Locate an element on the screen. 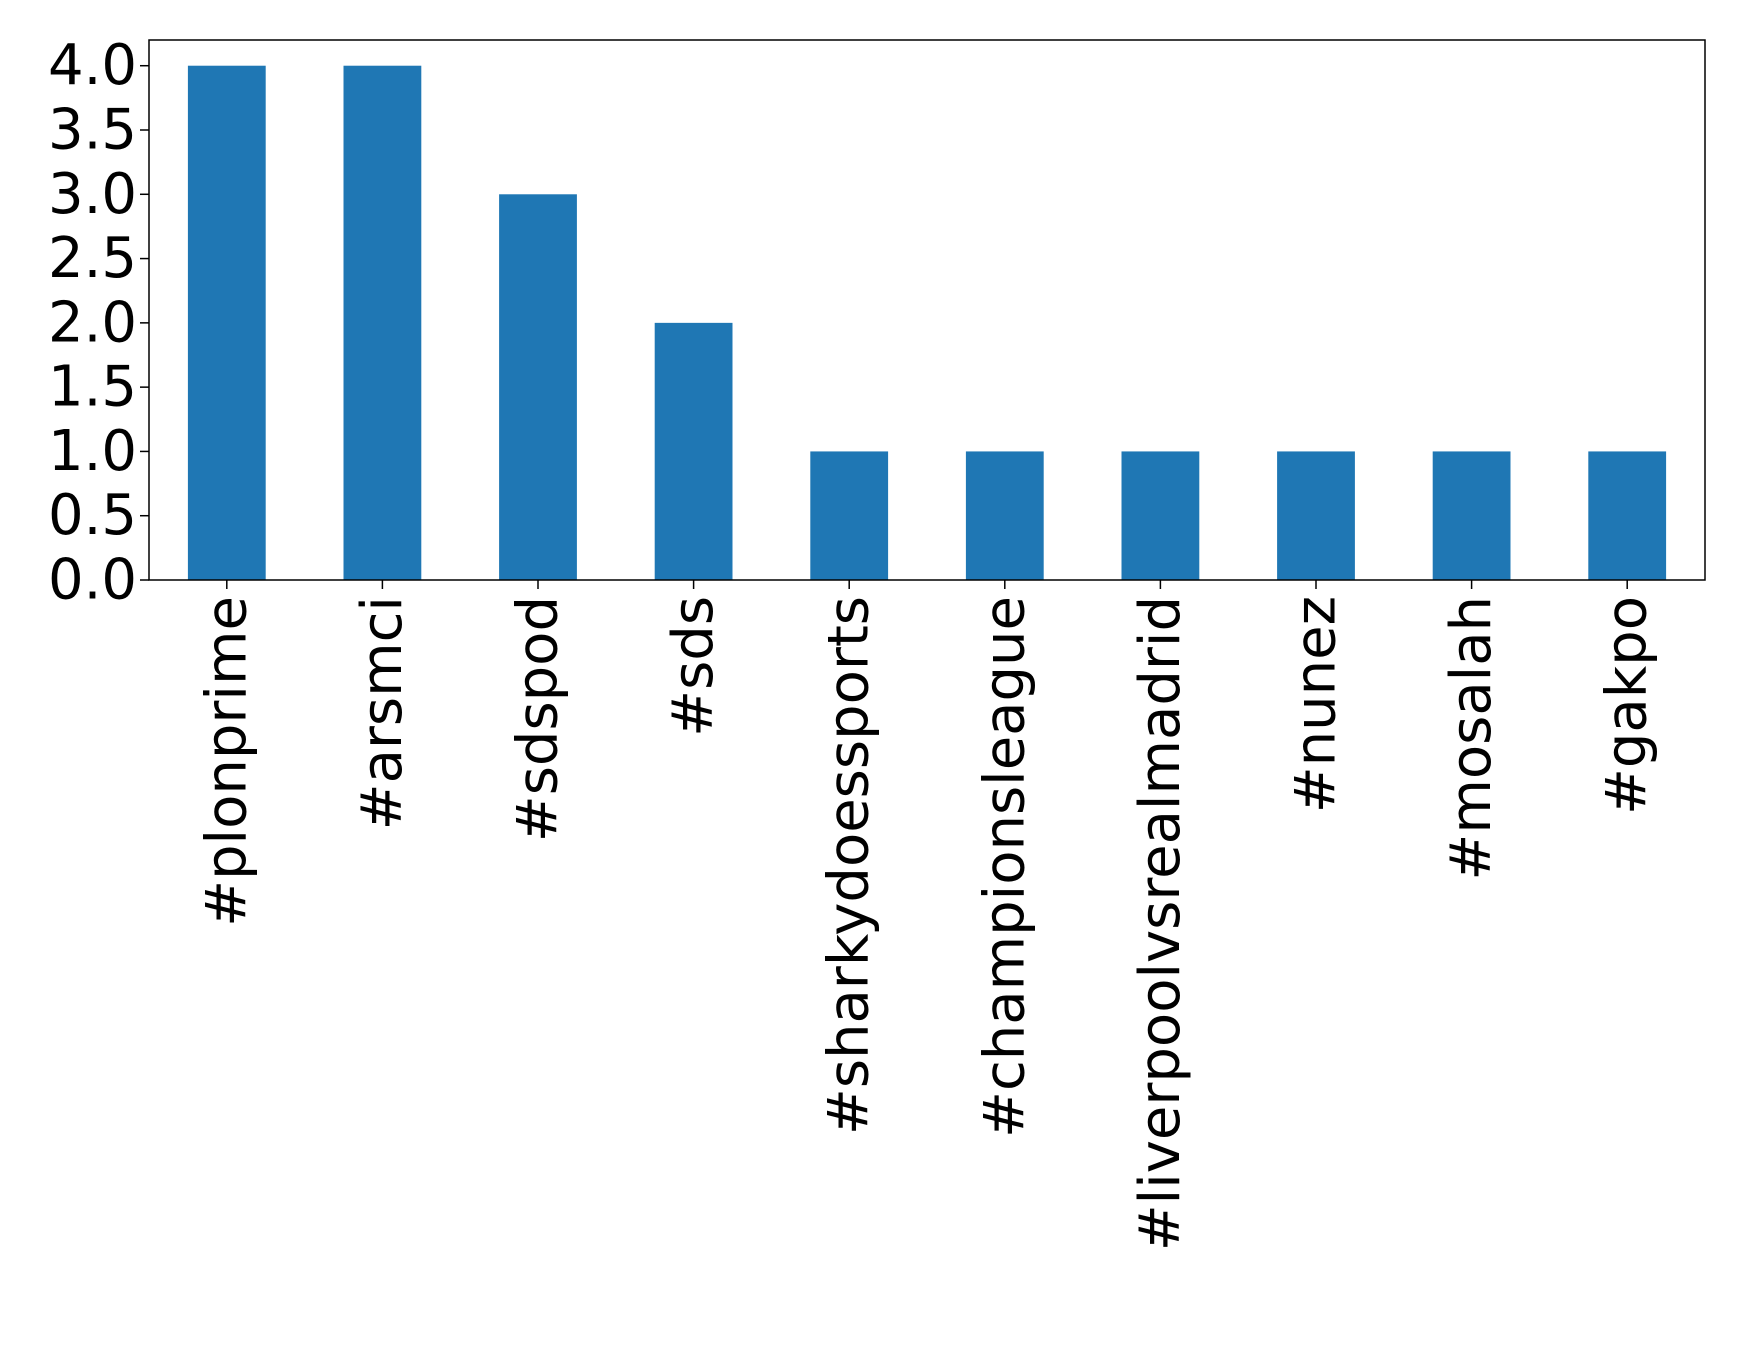  x-tick-label: #sdspod is located at coordinates (538, 719).